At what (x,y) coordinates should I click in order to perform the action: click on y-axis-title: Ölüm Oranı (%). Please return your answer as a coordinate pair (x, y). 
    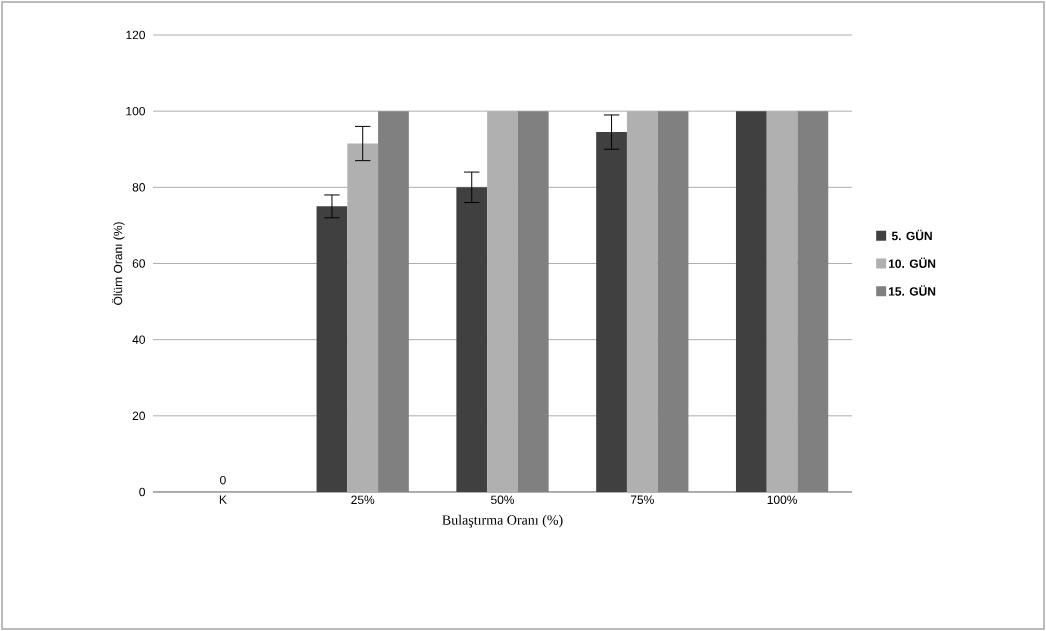
    Looking at the image, I should click on (118, 263).